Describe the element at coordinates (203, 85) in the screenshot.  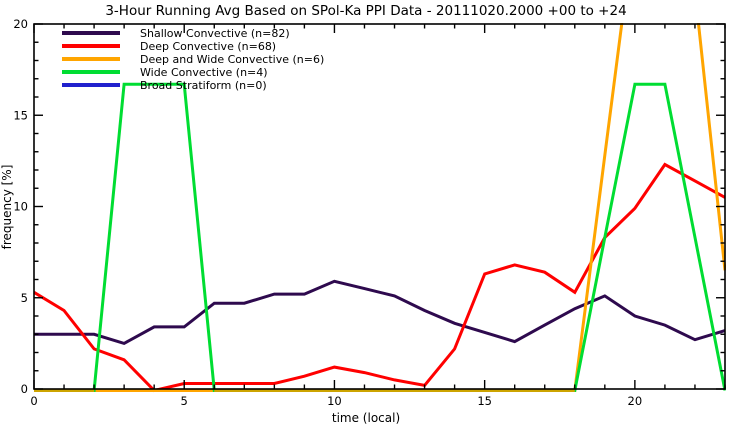
I see `legend-label-broad-stratiform: Broad Stratiform (n=0)` at that location.